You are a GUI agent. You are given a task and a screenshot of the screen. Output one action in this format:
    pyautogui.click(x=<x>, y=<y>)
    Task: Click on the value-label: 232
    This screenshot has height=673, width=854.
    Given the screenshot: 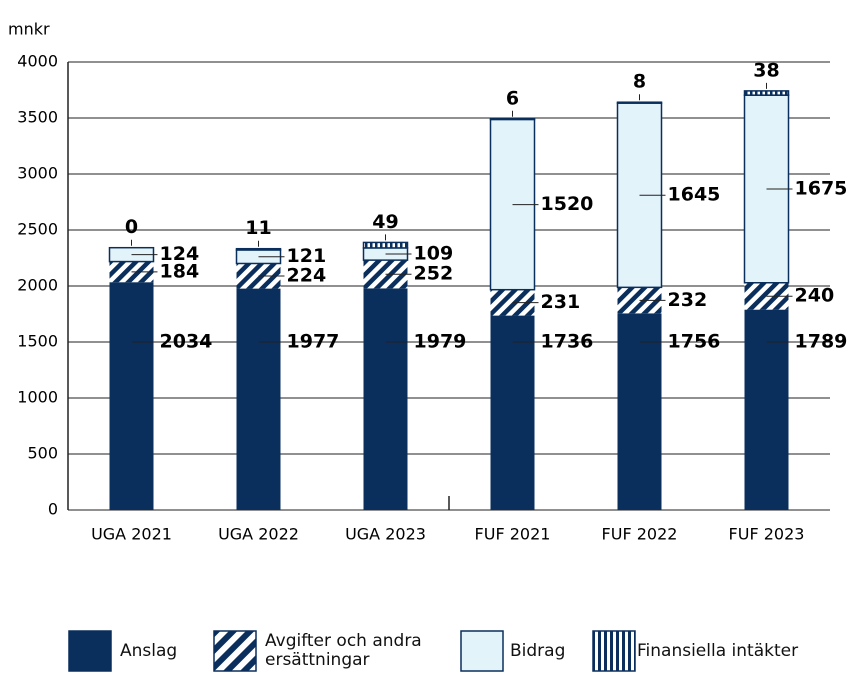 What is the action you would take?
    pyautogui.click(x=688, y=300)
    